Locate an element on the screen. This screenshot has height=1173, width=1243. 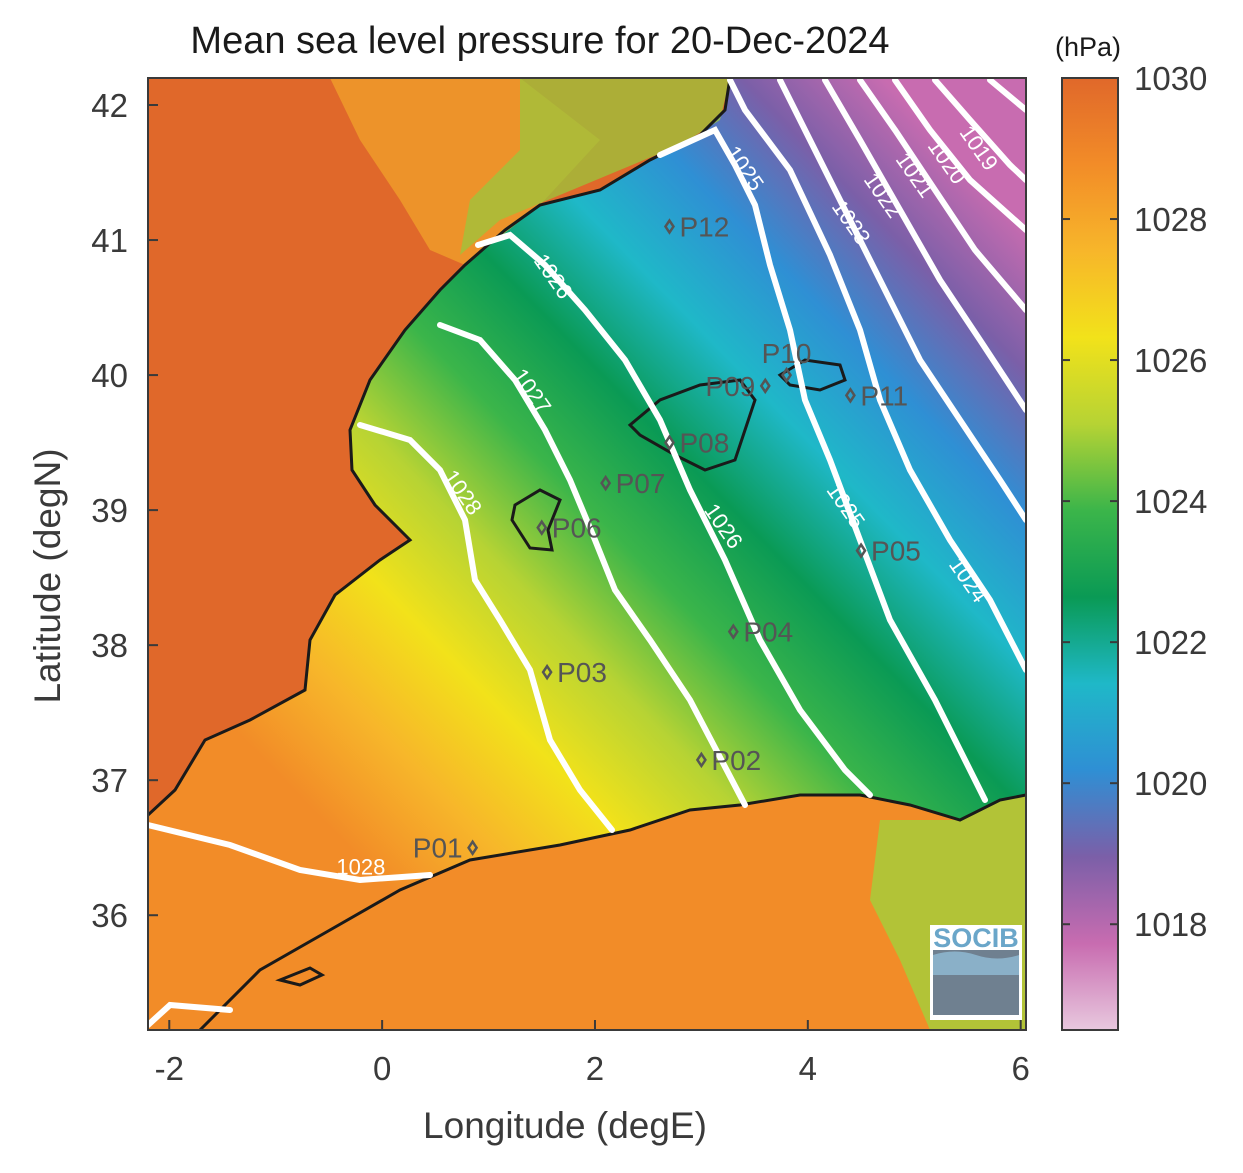
y-tick-label: 39 is located at coordinates (109, 510).